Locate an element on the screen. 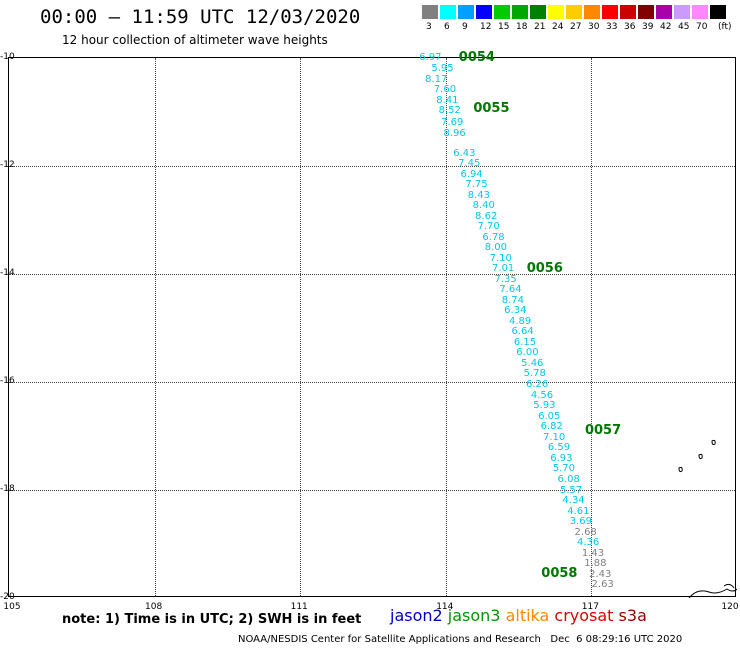 This screenshot has width=740, height=650. wave-height-value: 6.26 is located at coordinates (537, 385).